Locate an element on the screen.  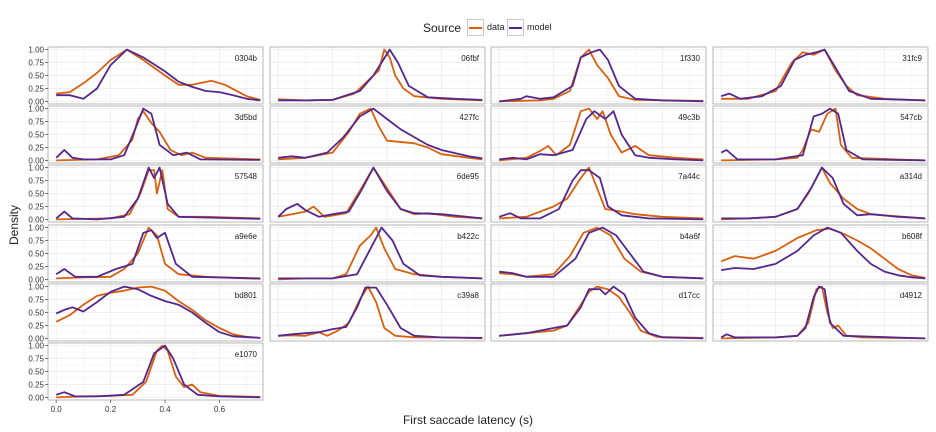
series-line-data-a9e6e is located at coordinates (158, 253).